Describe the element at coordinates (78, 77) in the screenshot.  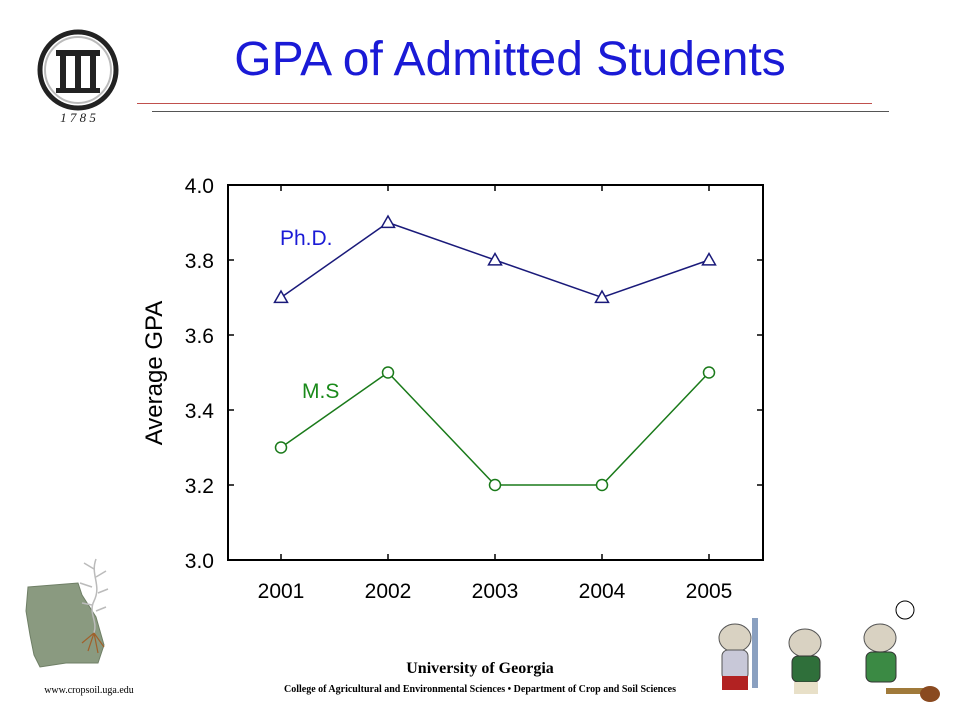
I see `university-arch-logo: 1 7 8 5` at that location.